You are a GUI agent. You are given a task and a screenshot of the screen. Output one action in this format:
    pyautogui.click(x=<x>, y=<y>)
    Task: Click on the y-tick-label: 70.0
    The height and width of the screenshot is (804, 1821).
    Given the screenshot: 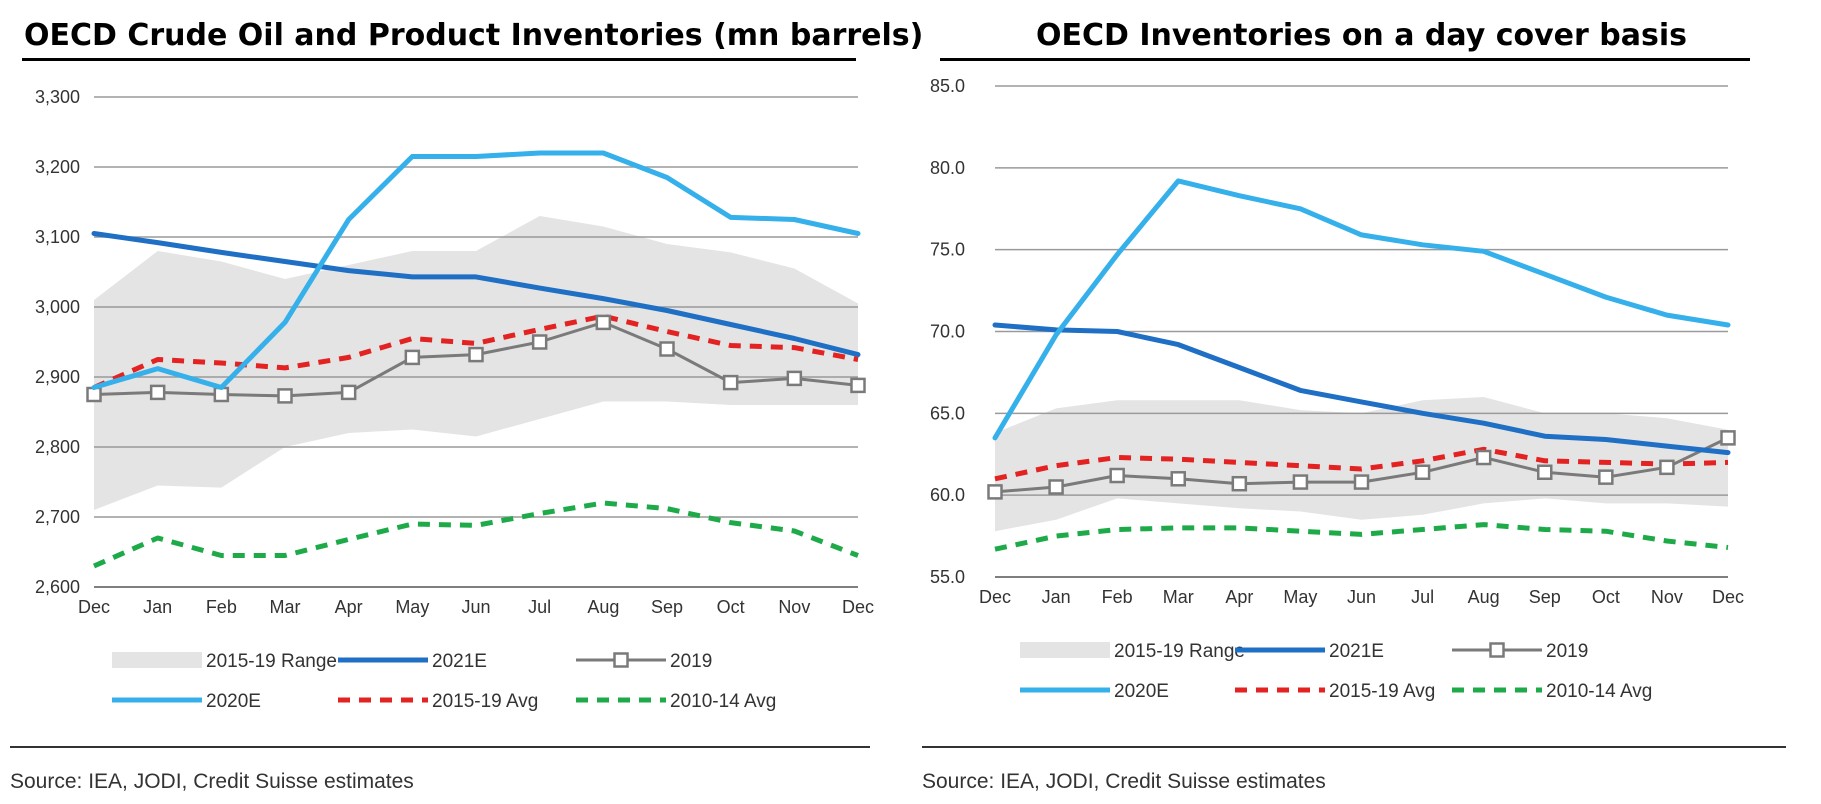 What is the action you would take?
    pyautogui.click(x=947, y=332)
    